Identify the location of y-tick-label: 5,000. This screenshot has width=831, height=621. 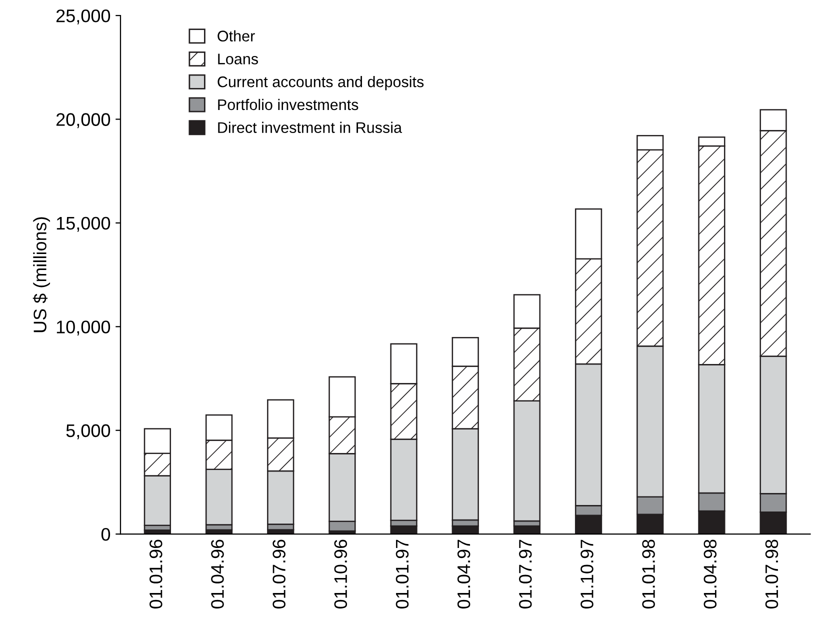
(88, 432).